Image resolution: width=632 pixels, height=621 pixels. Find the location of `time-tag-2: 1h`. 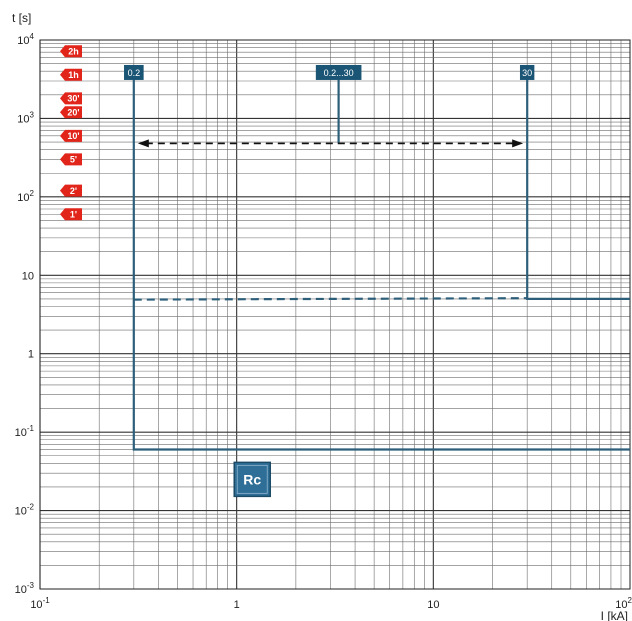

time-tag-2: 1h is located at coordinates (71, 74).